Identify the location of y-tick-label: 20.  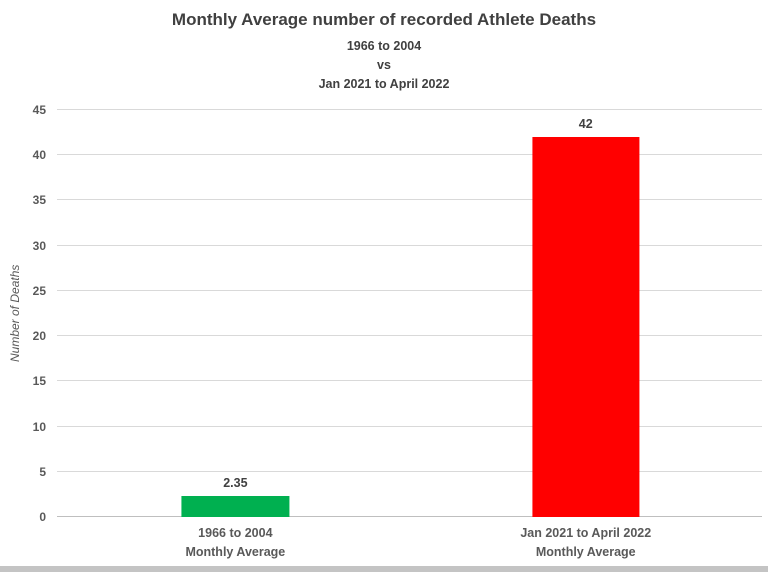
(39, 336).